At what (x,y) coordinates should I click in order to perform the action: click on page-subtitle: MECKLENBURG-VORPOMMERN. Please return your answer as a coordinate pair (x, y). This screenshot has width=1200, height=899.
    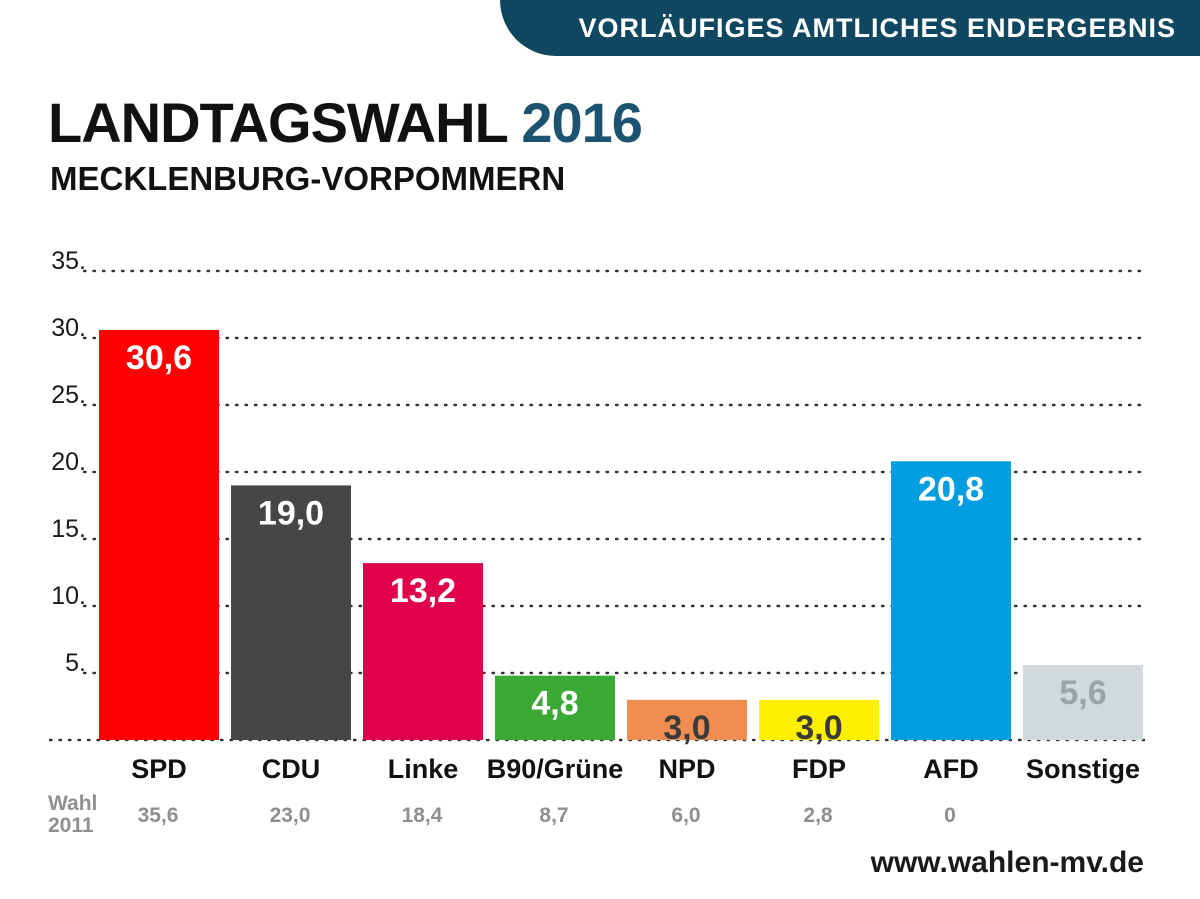
    Looking at the image, I should click on (308, 178).